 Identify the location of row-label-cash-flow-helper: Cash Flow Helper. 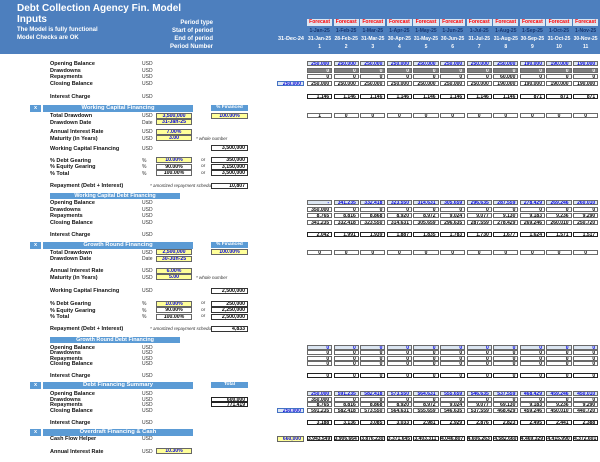
(73, 439).